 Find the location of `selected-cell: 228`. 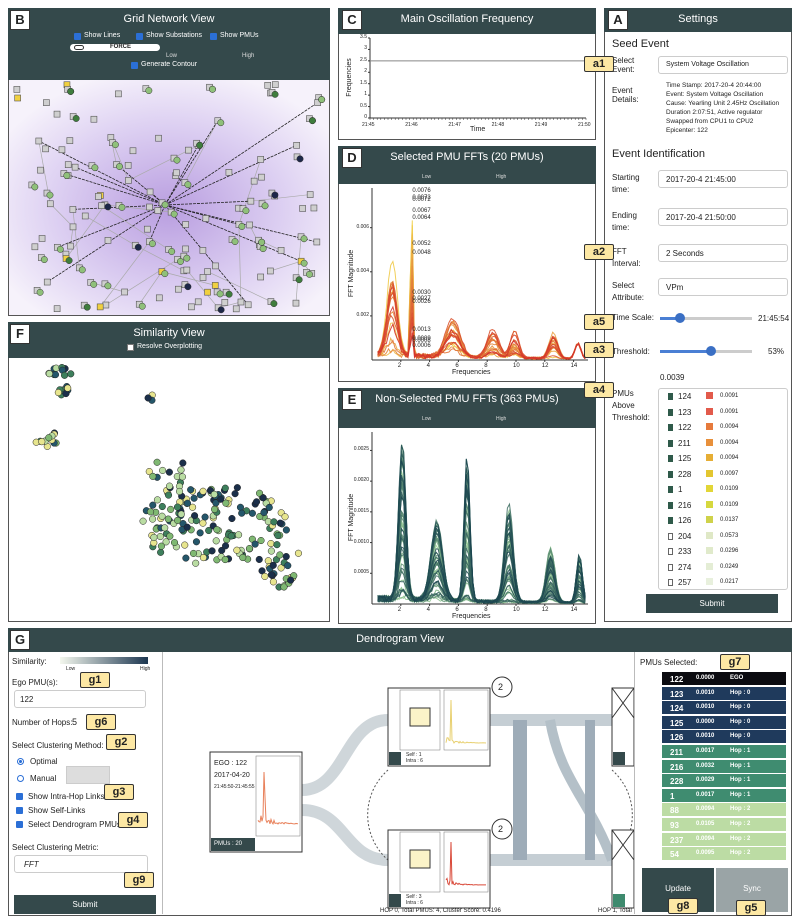

selected-cell: 228 is located at coordinates (677, 782).